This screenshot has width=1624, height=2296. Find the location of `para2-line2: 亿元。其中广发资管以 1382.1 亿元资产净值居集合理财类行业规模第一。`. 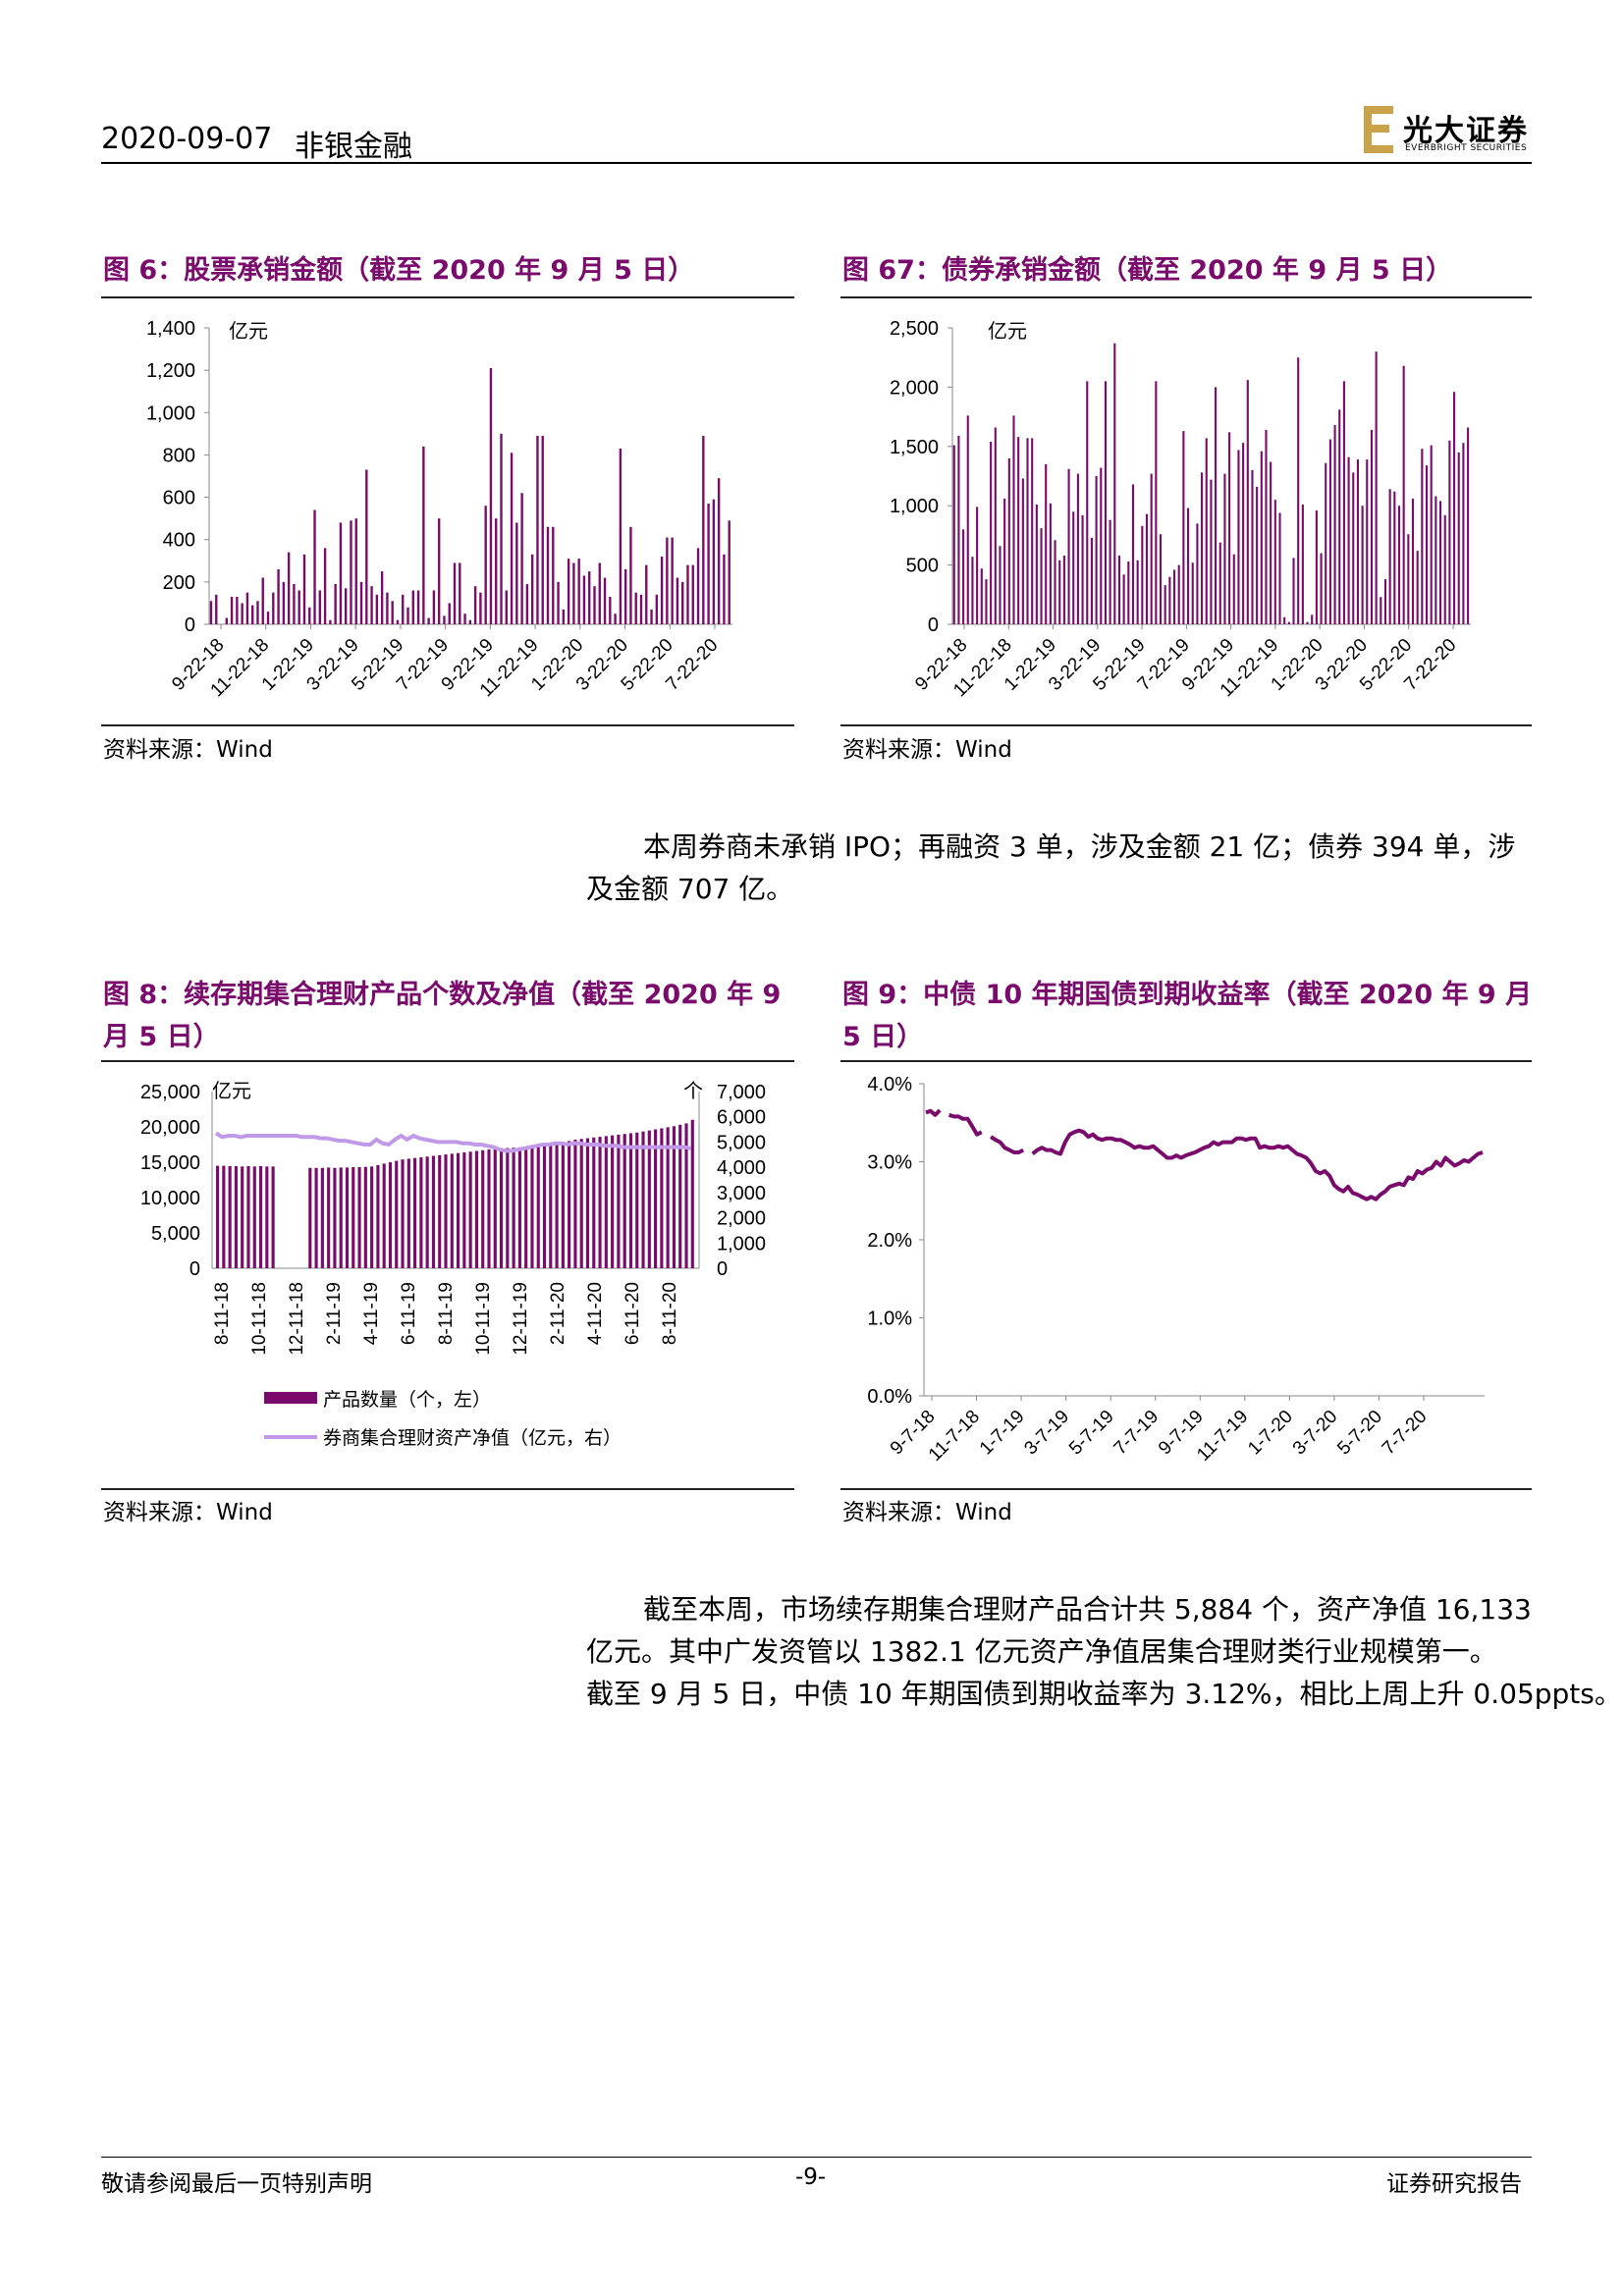

para2-line2: 亿元。其中广发资管以 1382.1 亿元资产净值居集合理财类行业规模第一。 is located at coordinates (1041, 1651).